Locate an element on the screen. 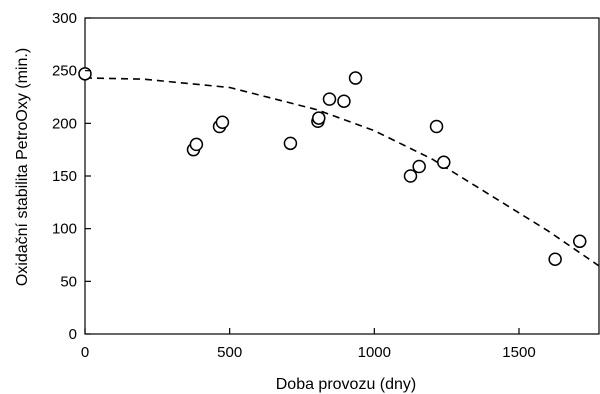 The image size is (600, 394). y-tick-label: 0 is located at coordinates (73, 334).